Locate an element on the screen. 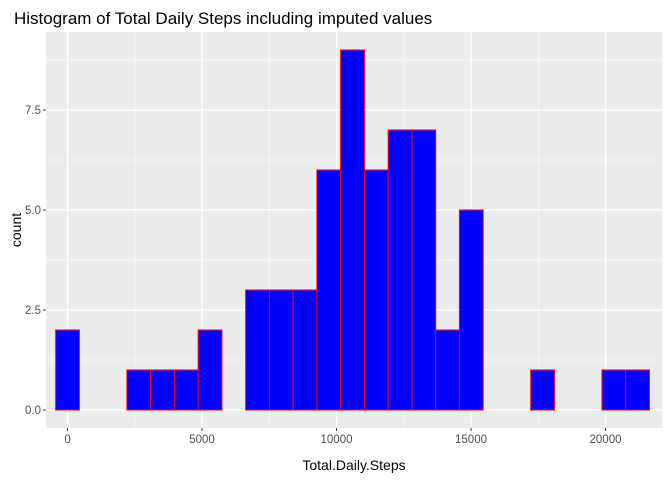 This screenshot has height=480, width=672. x-tick-label: 20000 is located at coordinates (606, 440).